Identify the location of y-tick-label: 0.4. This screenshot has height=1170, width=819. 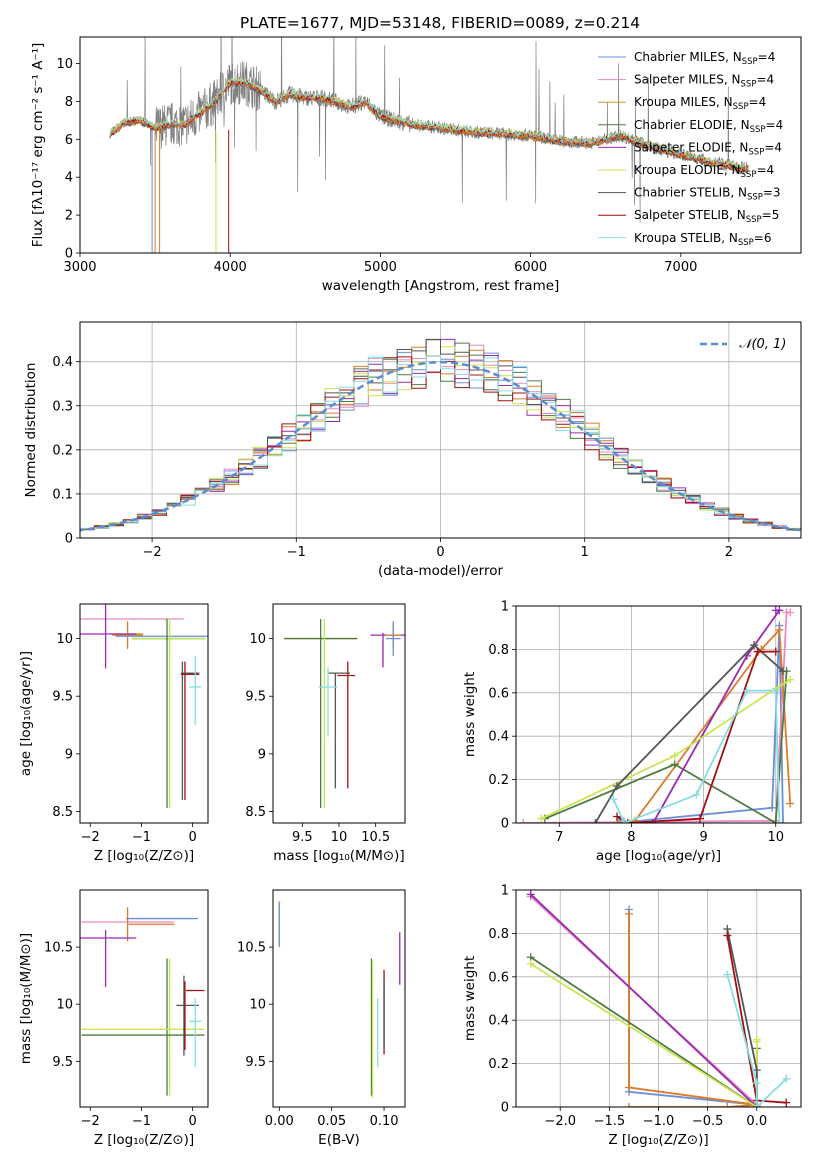
(498, 1021).